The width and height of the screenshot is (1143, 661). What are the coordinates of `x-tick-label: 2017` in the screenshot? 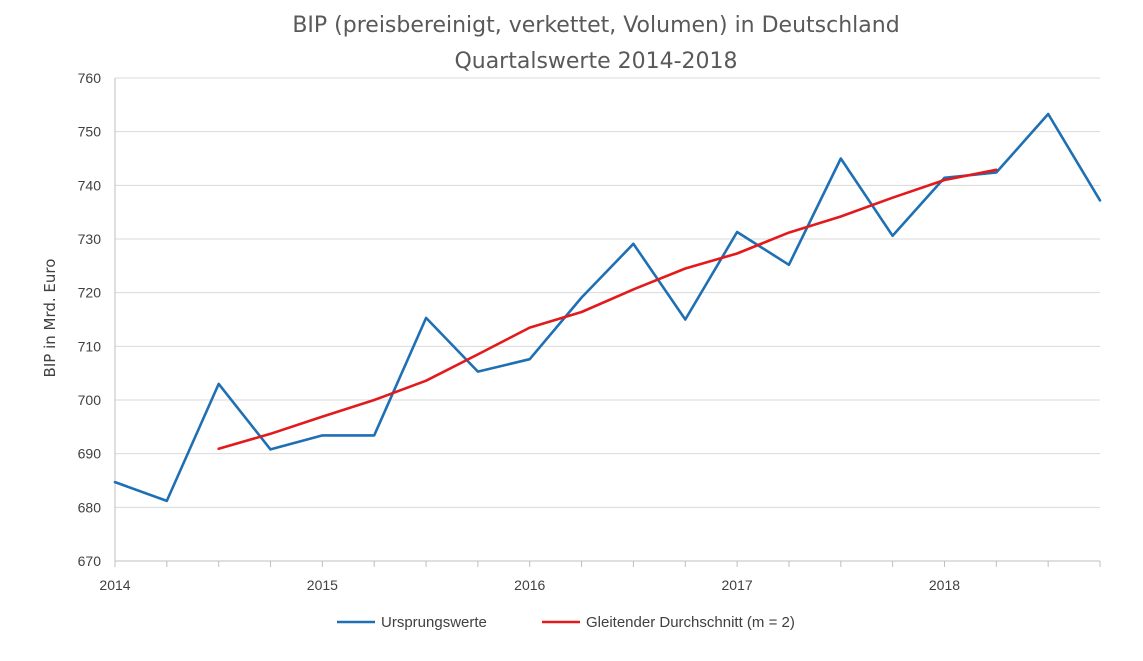 It's located at (737, 585).